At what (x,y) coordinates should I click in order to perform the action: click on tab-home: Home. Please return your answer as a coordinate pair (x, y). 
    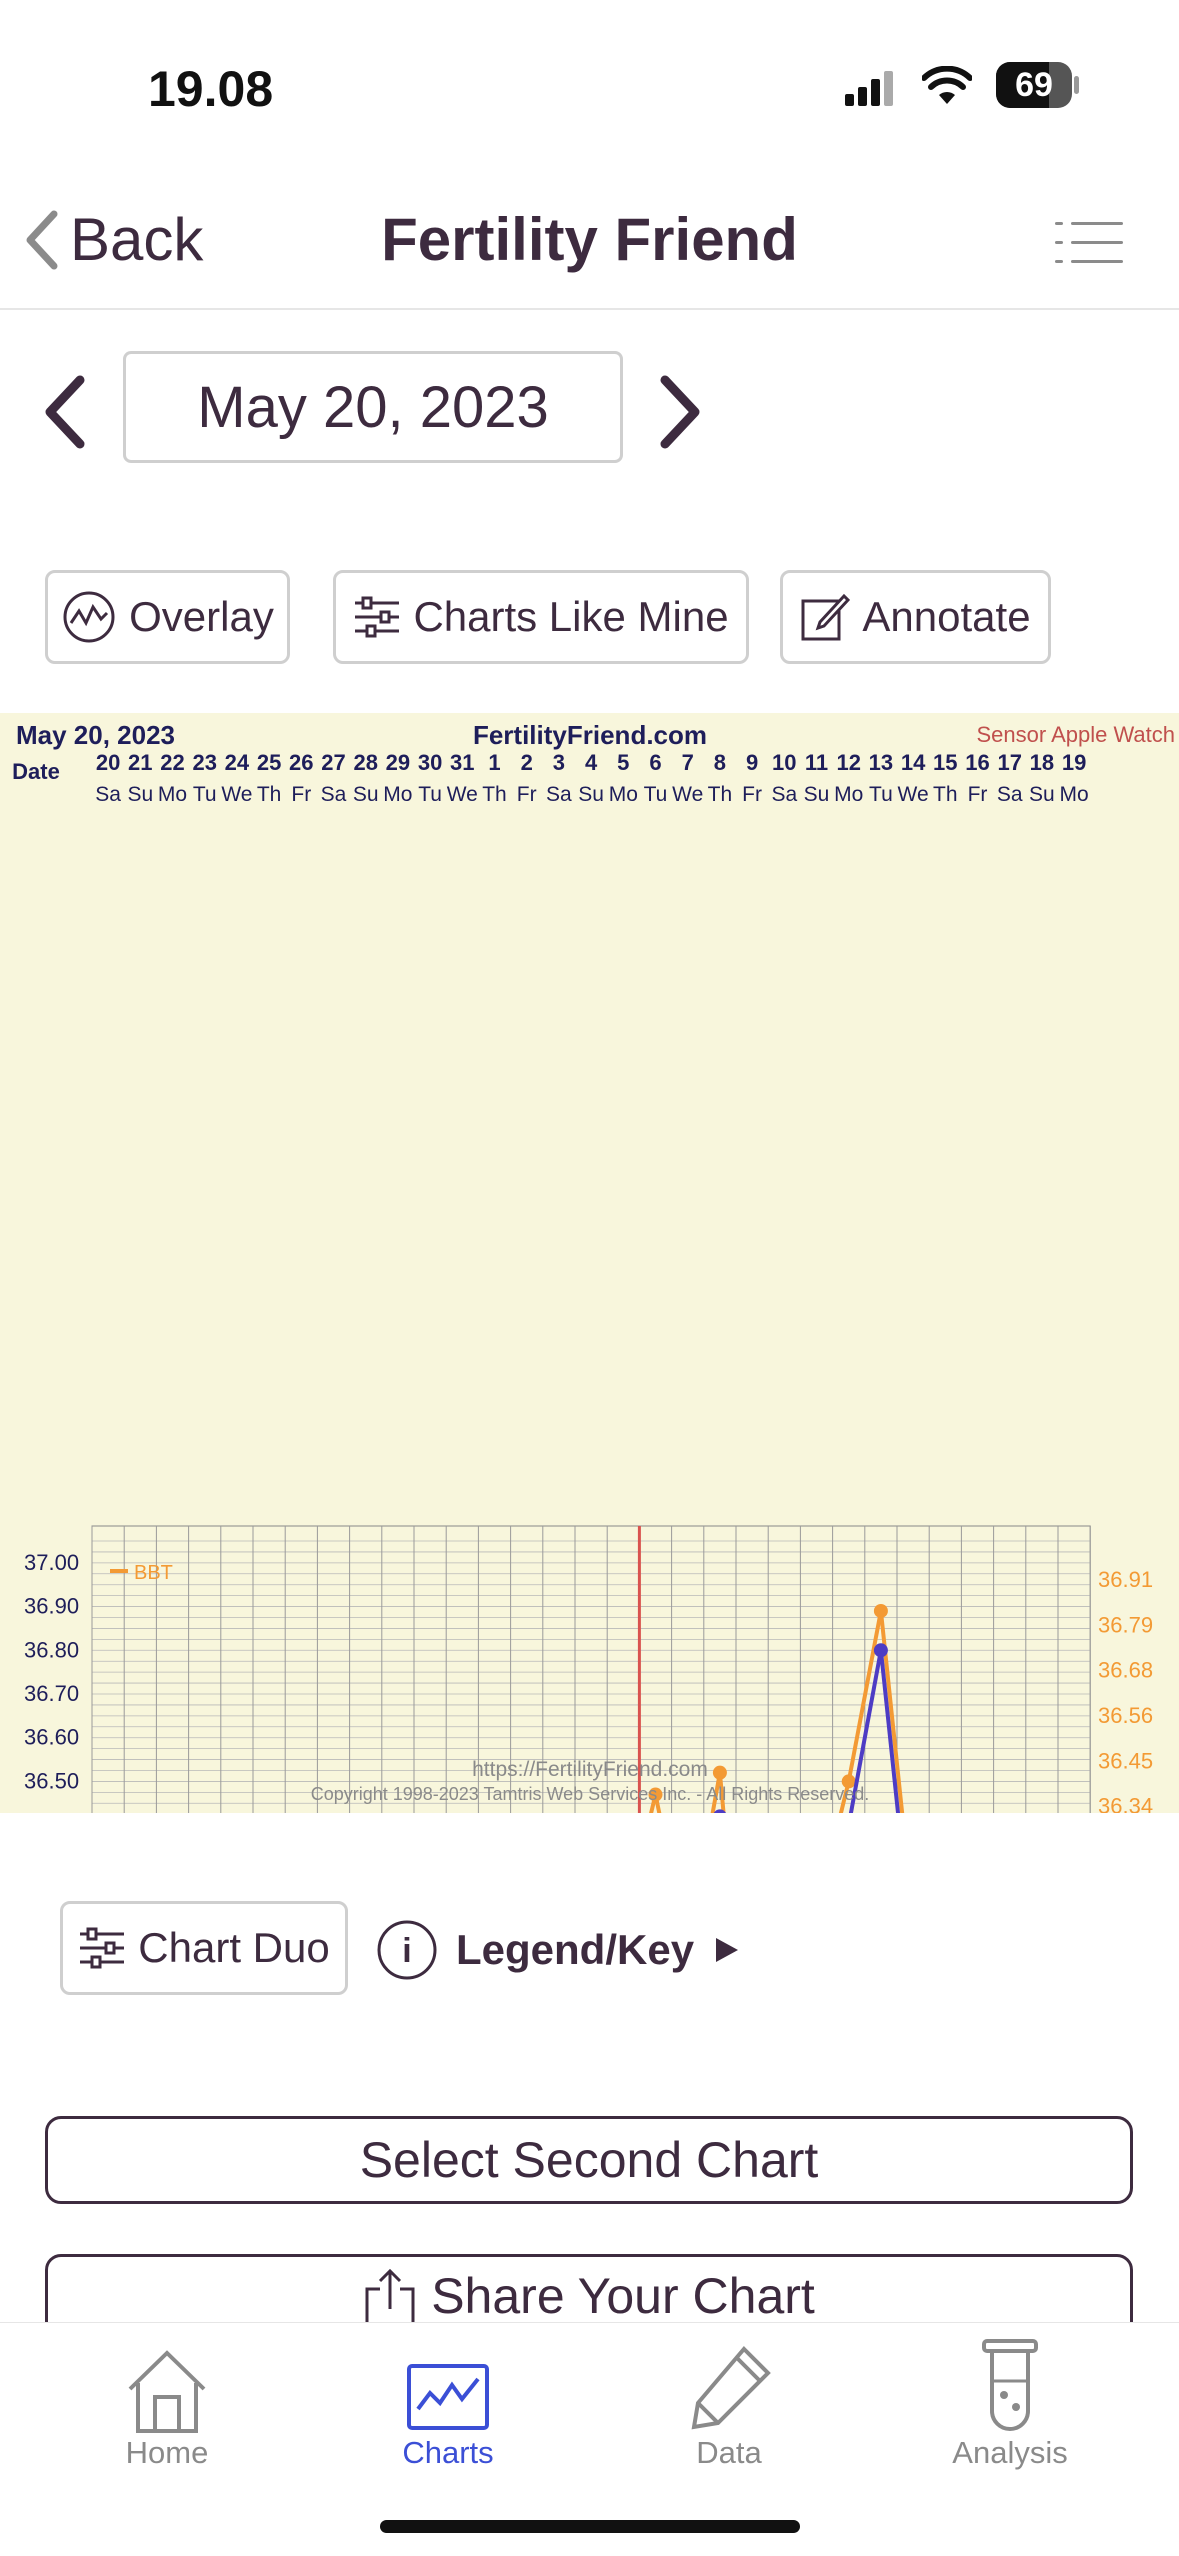
    Looking at the image, I should click on (167, 2398).